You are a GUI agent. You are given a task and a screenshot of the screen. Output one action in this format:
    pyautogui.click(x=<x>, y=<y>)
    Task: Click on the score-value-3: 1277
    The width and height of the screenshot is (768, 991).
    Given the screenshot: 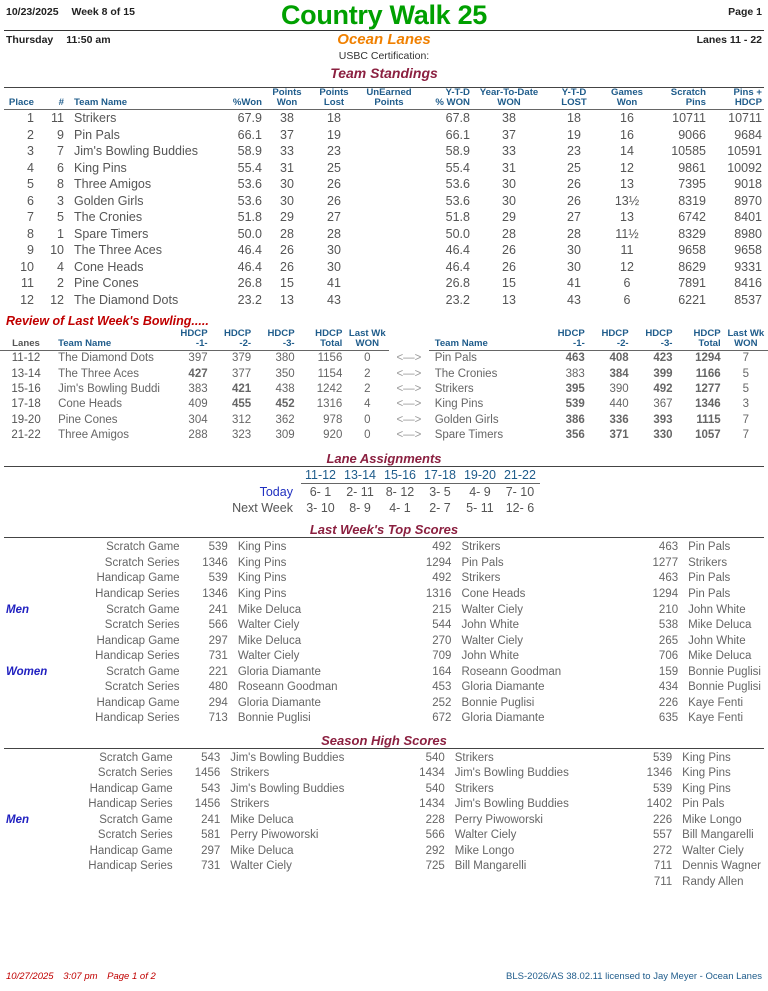 What is the action you would take?
    pyautogui.click(x=665, y=562)
    